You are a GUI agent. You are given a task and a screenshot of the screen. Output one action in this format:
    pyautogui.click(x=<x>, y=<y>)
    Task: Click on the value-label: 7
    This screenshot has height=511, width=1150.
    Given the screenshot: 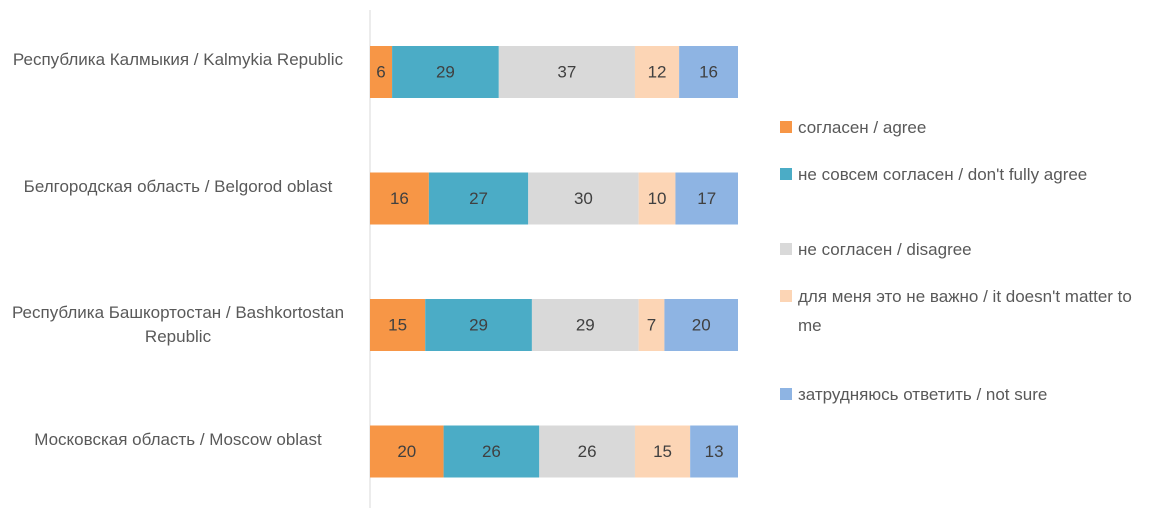 What is the action you would take?
    pyautogui.click(x=651, y=324)
    